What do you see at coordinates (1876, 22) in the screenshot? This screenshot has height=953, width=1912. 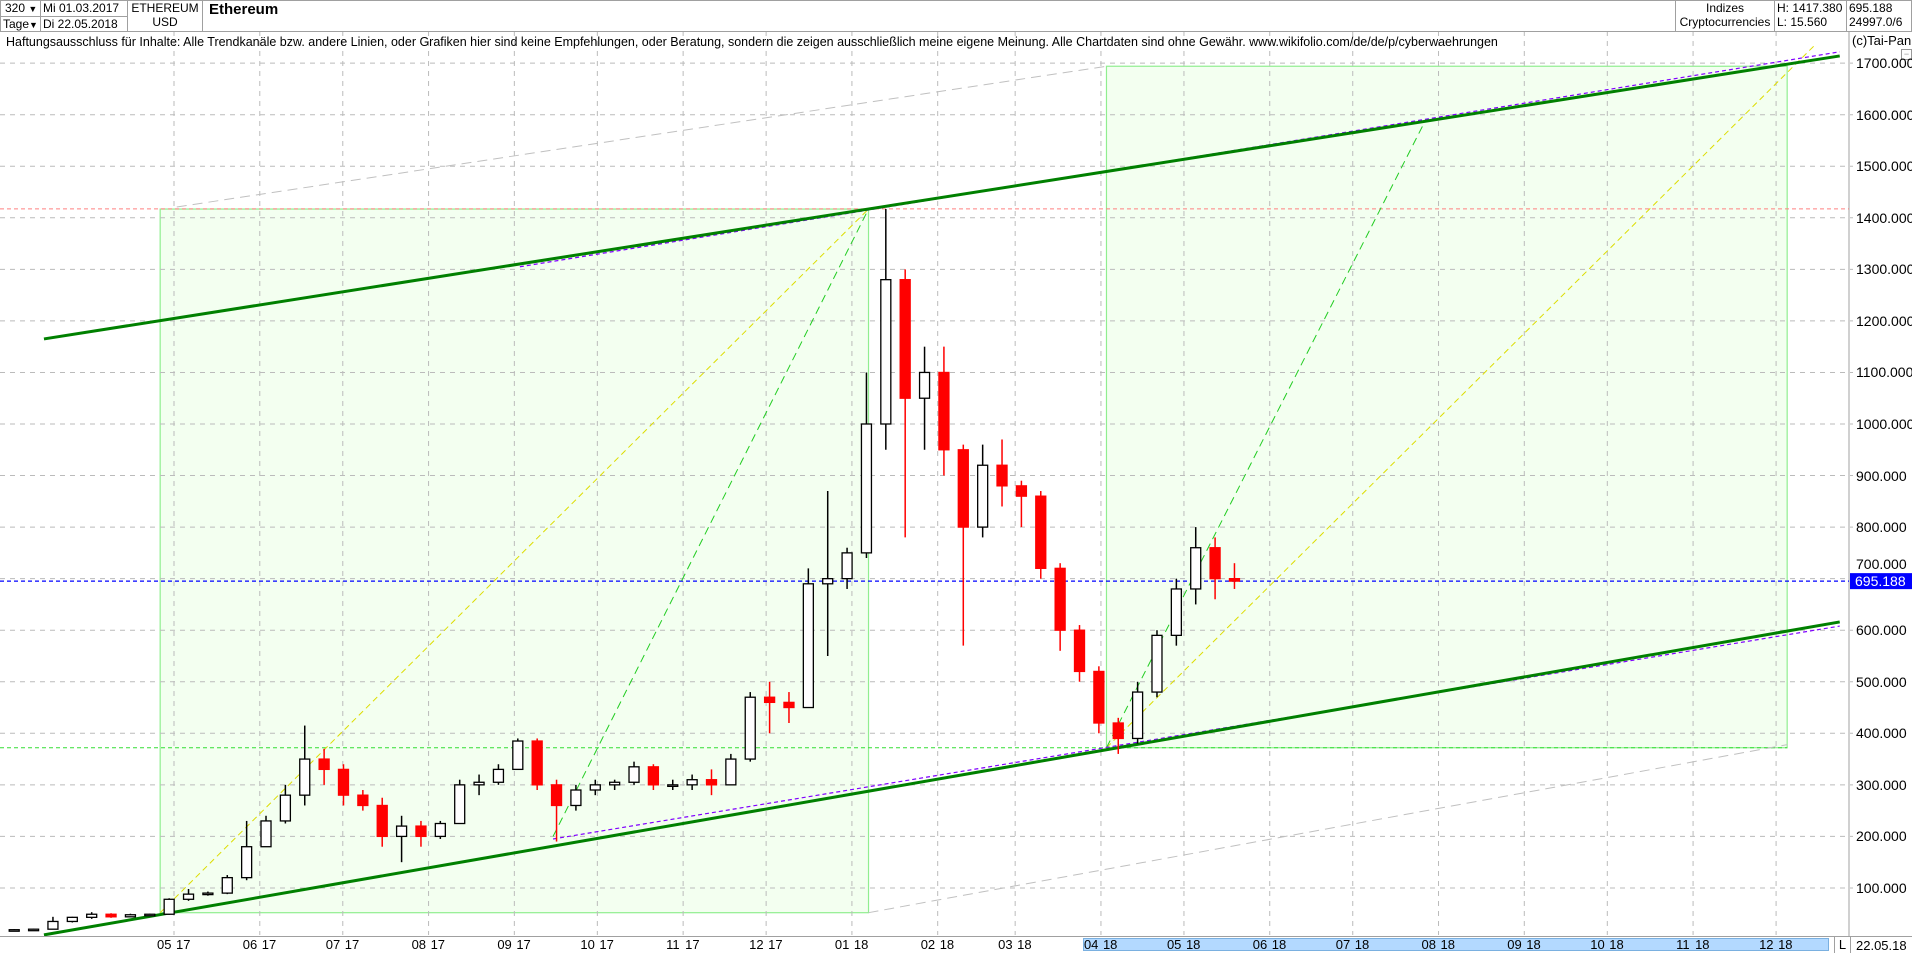 I see `volume-value: 24997.0/6` at bounding box center [1876, 22].